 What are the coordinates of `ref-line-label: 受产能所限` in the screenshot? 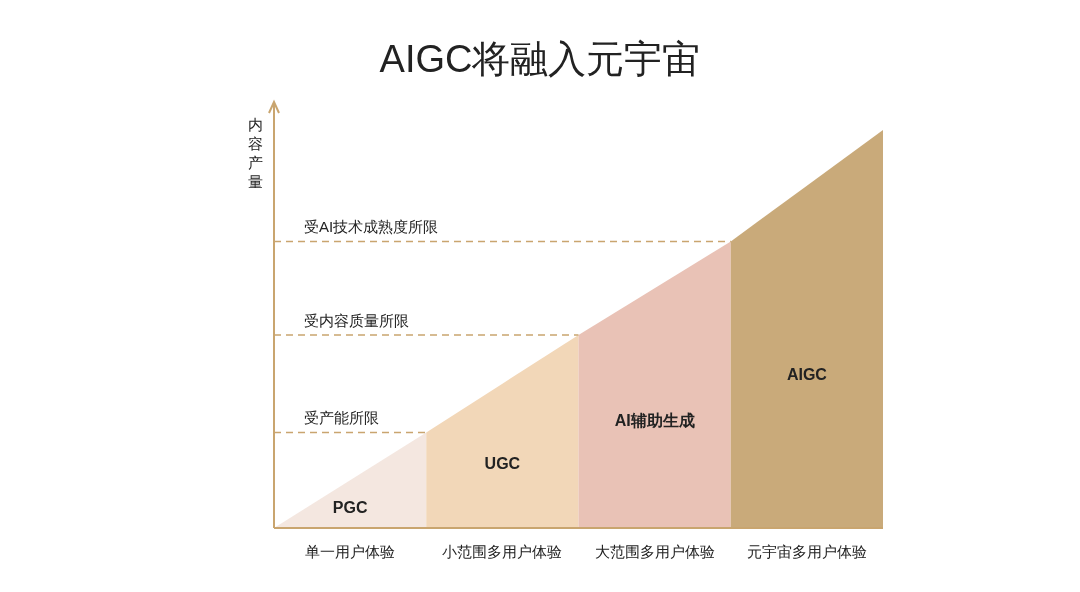 It's located at (341, 418).